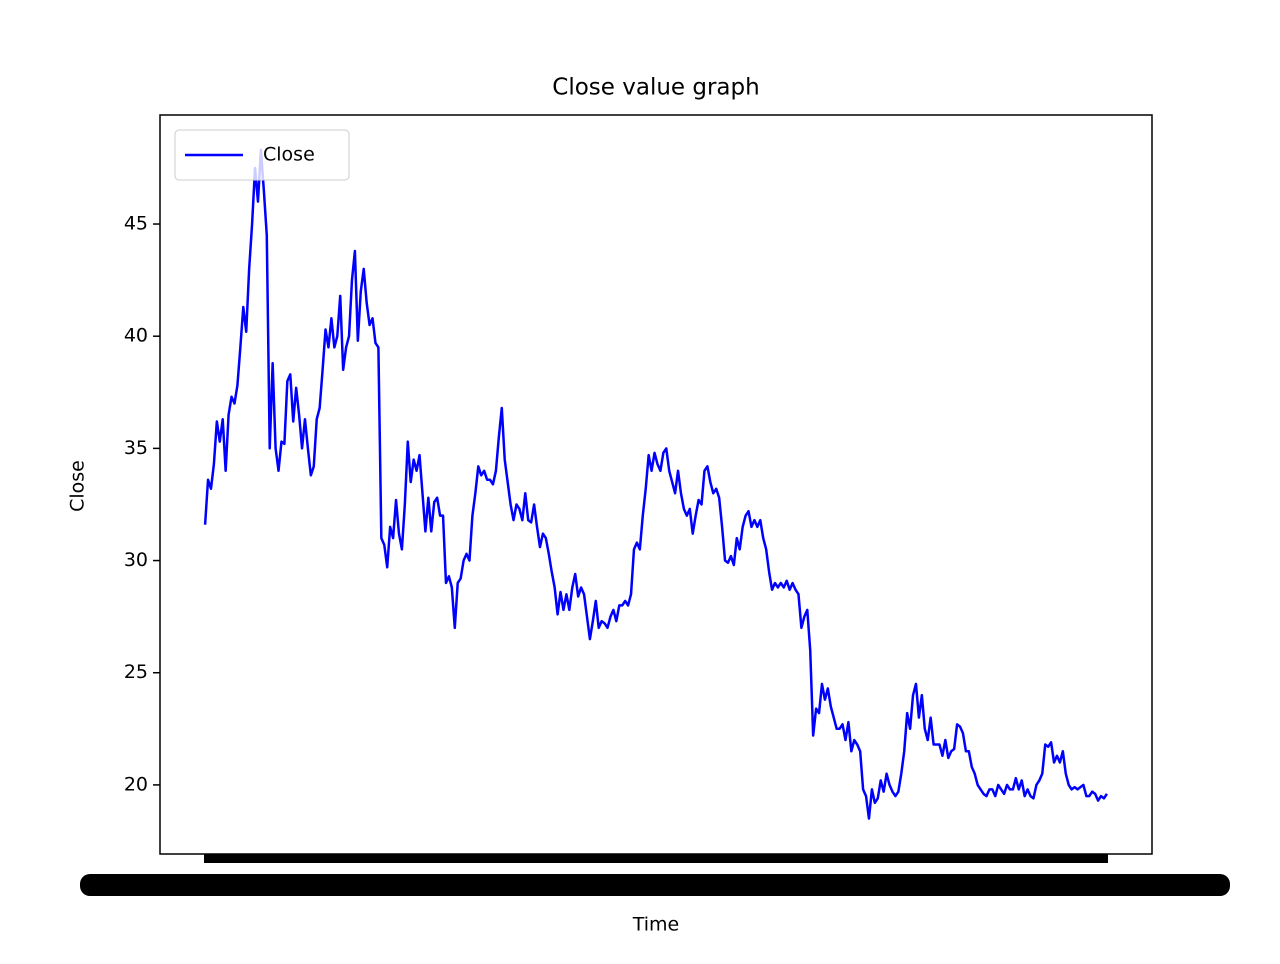 The width and height of the screenshot is (1280, 964). Describe the element at coordinates (655, 88) in the screenshot. I see `chart-title: Close value graph` at that location.